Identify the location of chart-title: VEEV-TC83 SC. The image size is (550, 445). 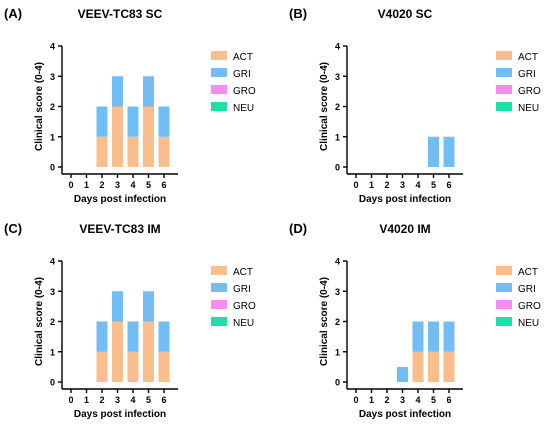
(120, 14).